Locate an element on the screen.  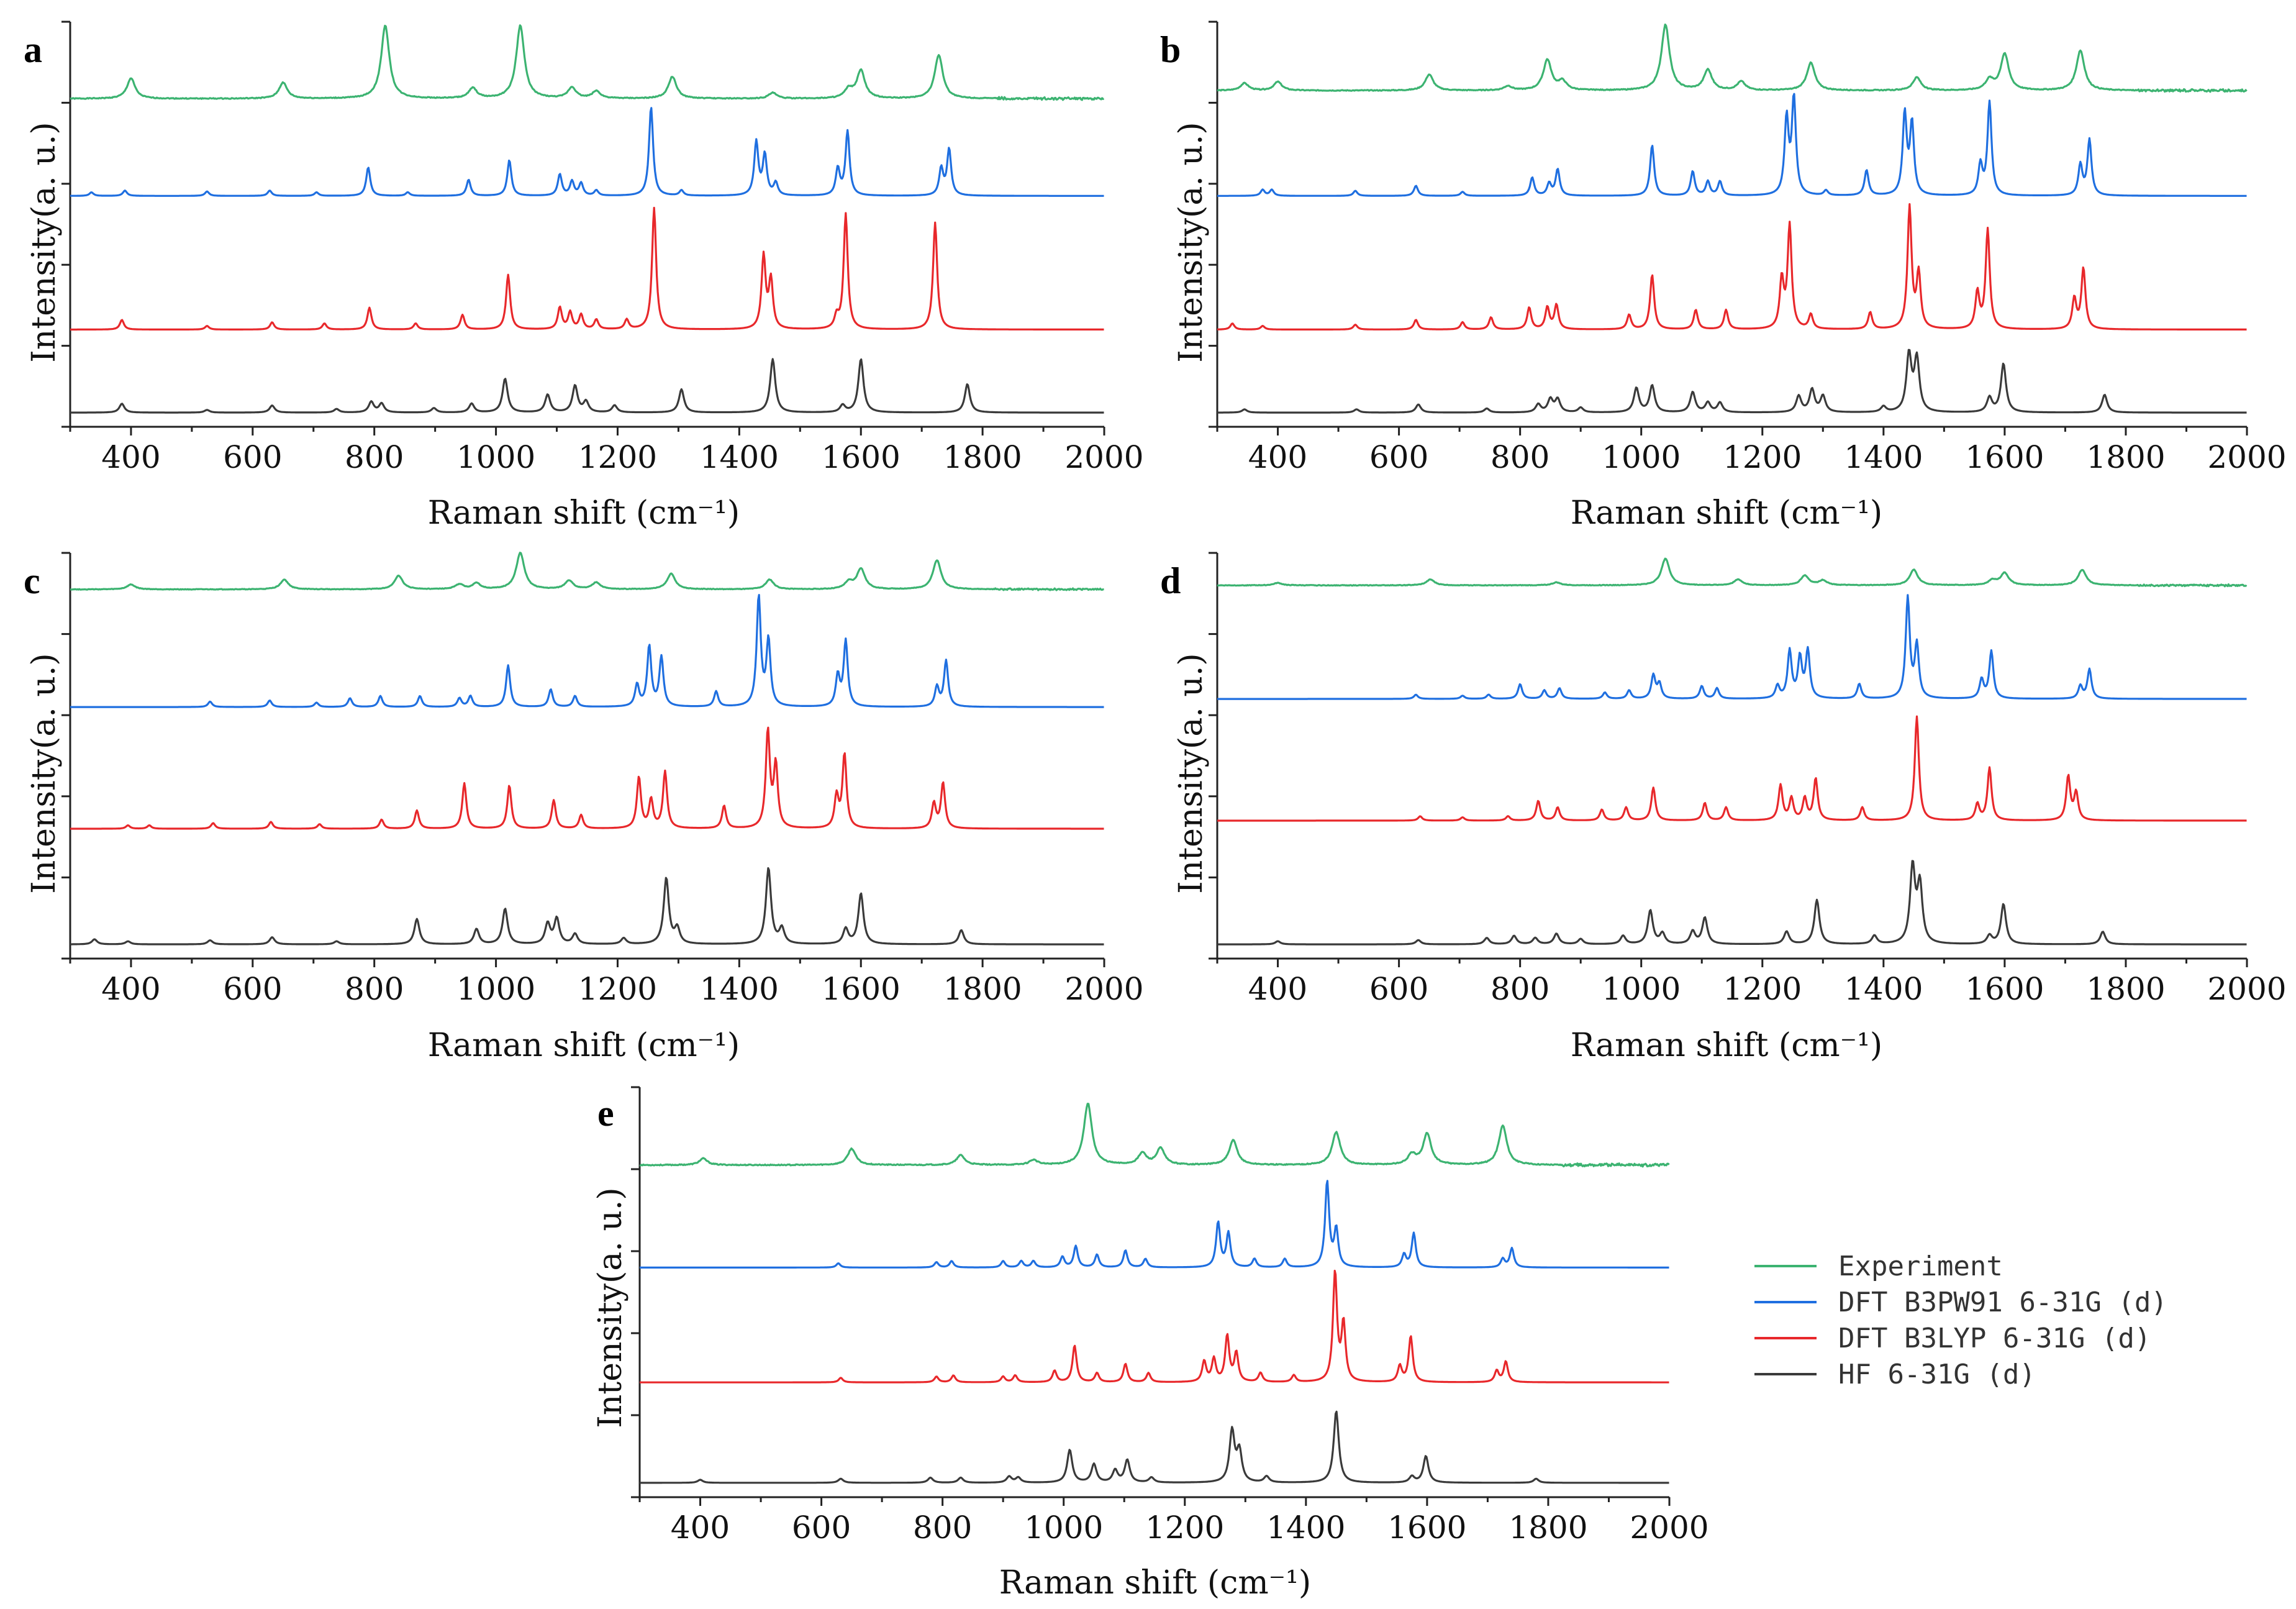
panel-e-label: e is located at coordinates (605, 1113).